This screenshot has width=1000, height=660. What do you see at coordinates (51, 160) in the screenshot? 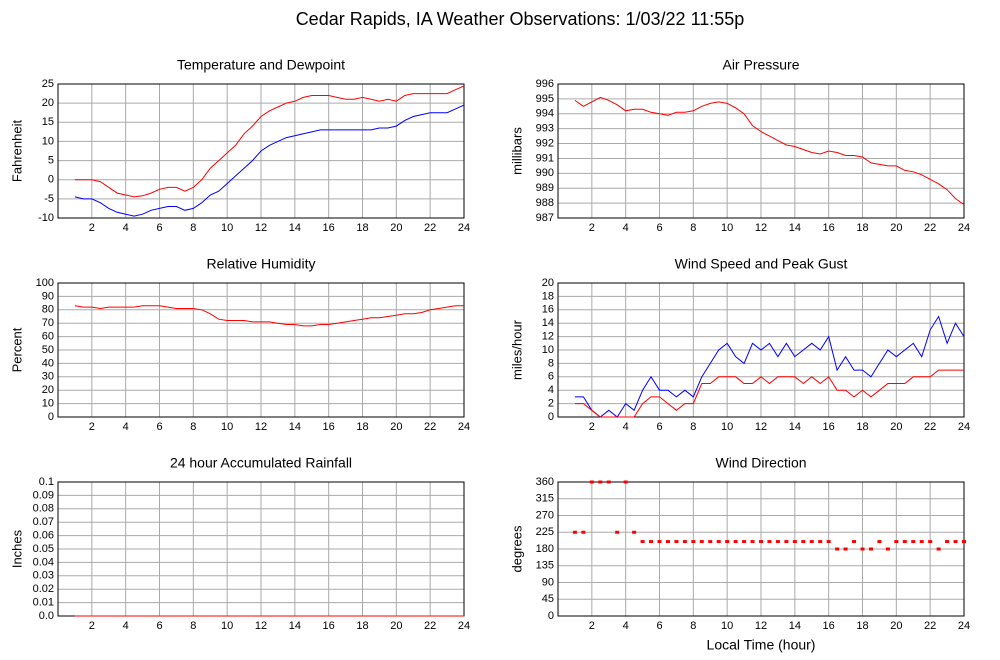
I see `y-tick-label: 5` at bounding box center [51, 160].